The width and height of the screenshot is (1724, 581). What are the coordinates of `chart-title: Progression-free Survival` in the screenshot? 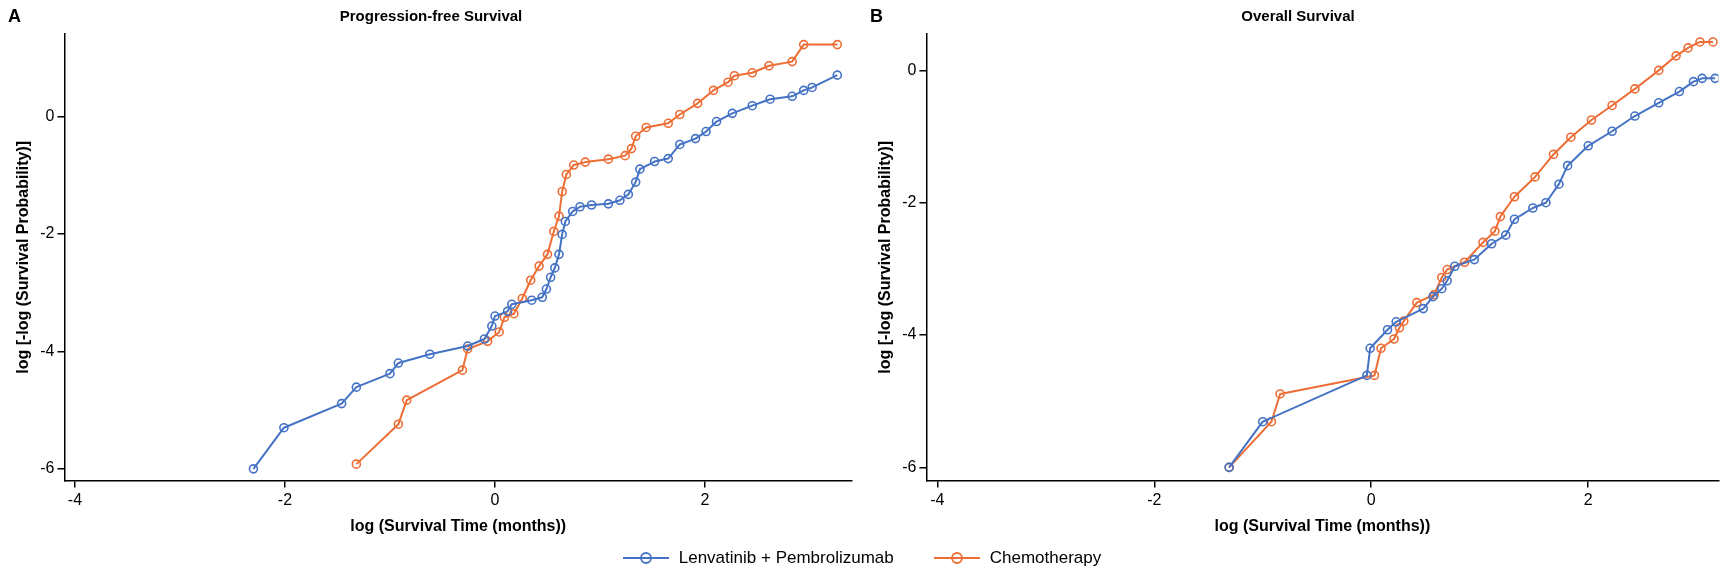 It's located at (431, 16).